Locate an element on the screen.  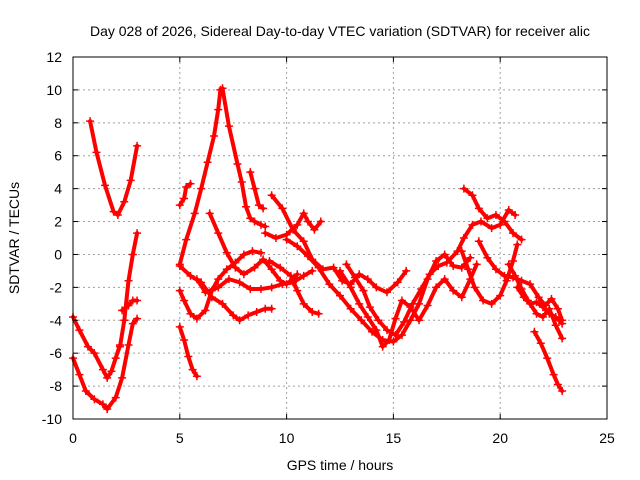
x-tick-label: 25 is located at coordinates (607, 438).